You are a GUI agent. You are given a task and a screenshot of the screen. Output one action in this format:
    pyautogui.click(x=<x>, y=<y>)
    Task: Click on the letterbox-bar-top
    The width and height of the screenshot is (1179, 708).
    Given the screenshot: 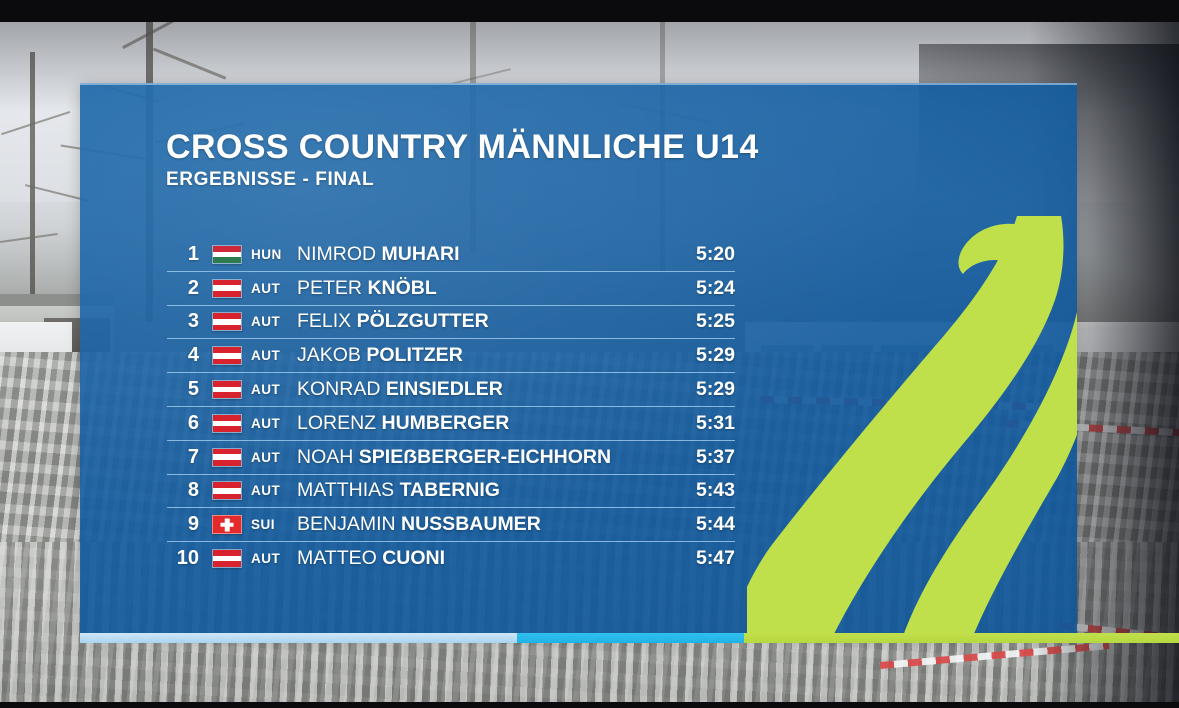 What is the action you would take?
    pyautogui.click(x=589, y=11)
    